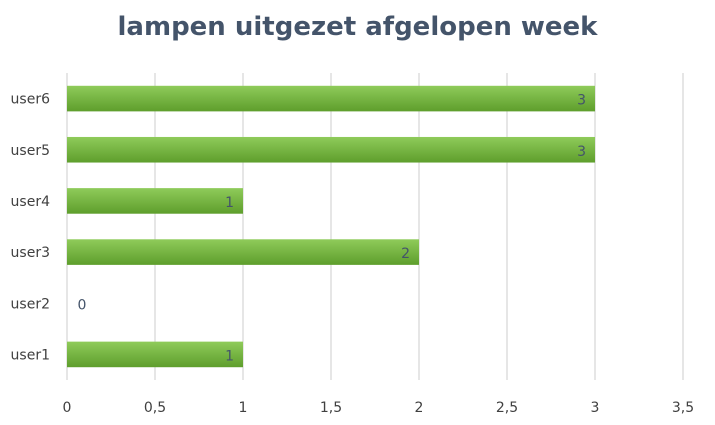  Describe the element at coordinates (30, 151) in the screenshot. I see `y-tick-label: user5` at that location.